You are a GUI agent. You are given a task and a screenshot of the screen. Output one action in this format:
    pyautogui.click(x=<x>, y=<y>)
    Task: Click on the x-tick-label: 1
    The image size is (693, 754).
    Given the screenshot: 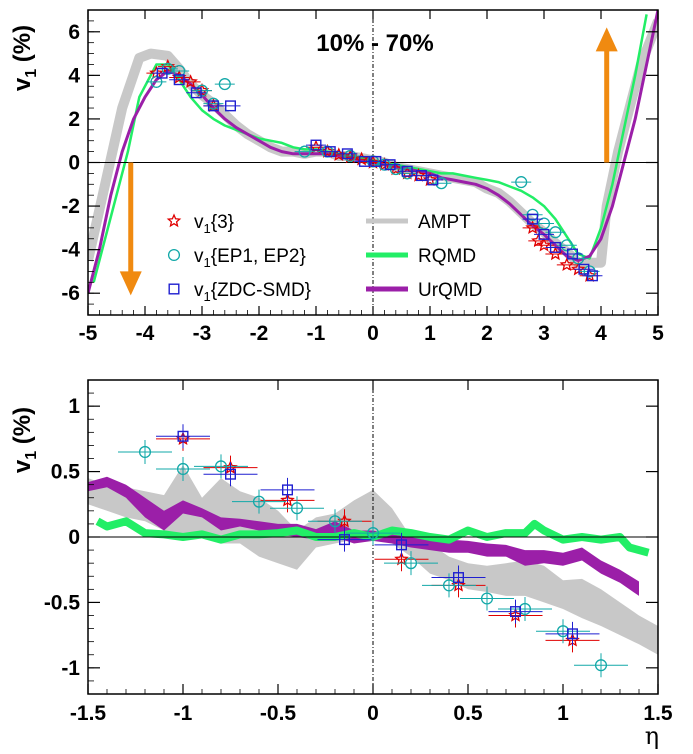 What is the action you would take?
    pyautogui.click(x=430, y=333)
    